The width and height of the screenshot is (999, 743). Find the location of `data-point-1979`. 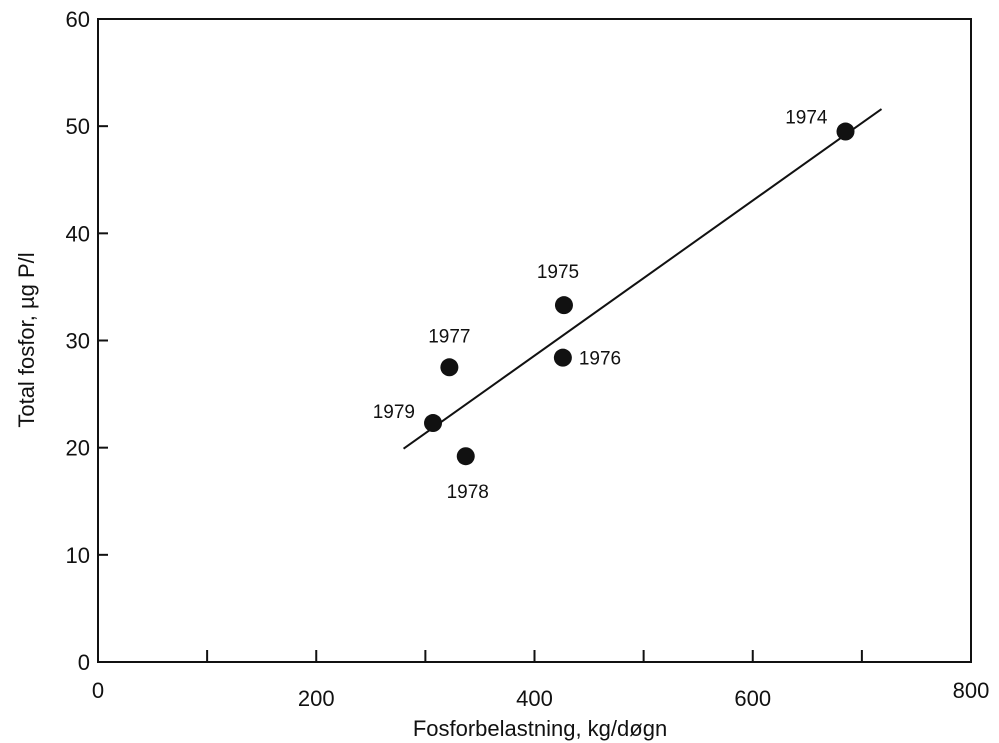

data-point-1979 is located at coordinates (433, 423).